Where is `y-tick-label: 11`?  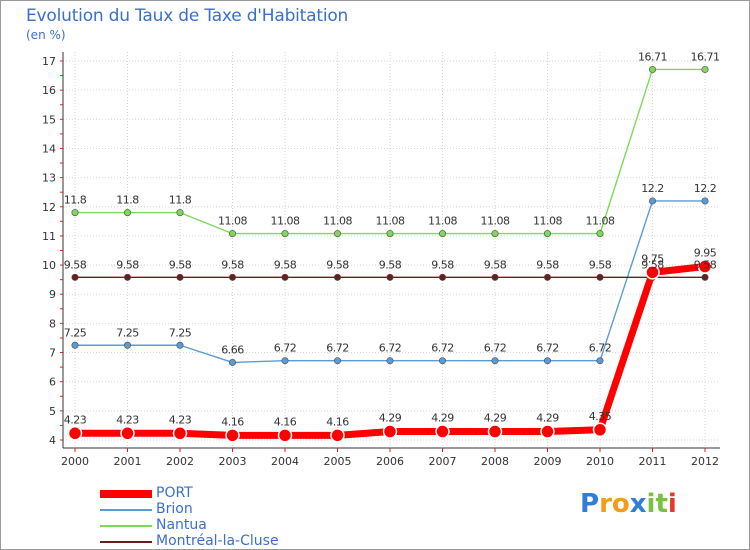 y-tick-label: 11 is located at coordinates (49, 236).